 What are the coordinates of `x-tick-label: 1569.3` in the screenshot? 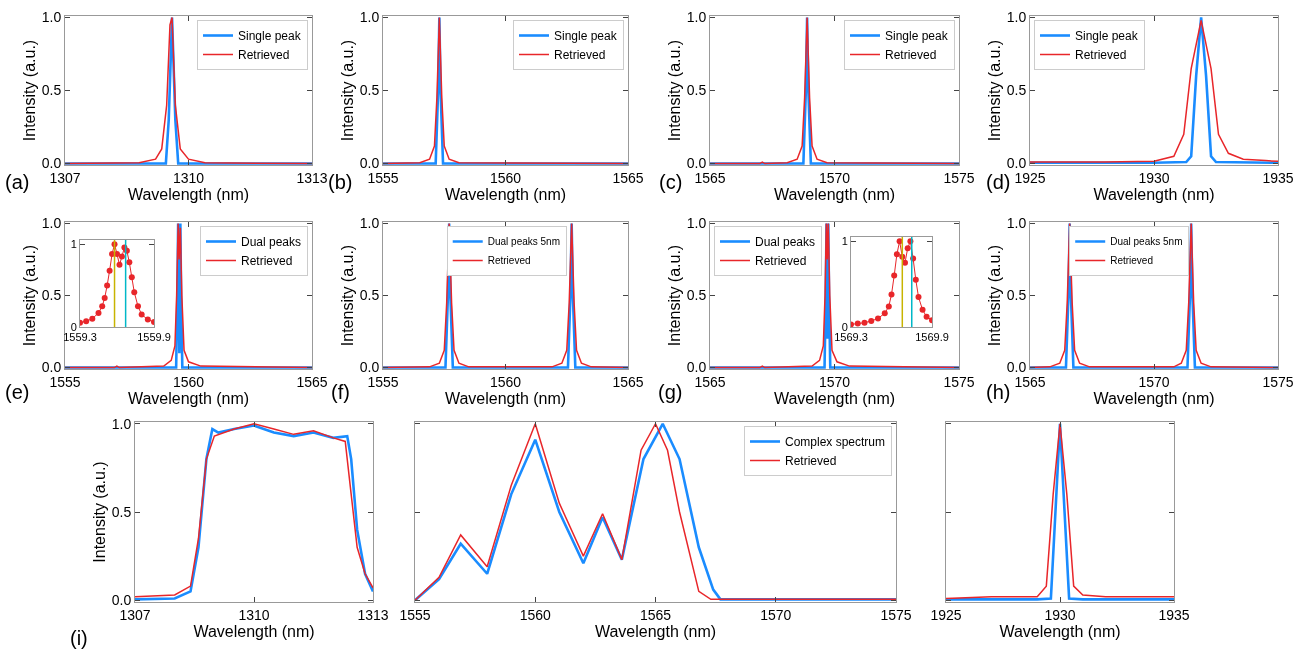 It's located at (851, 337).